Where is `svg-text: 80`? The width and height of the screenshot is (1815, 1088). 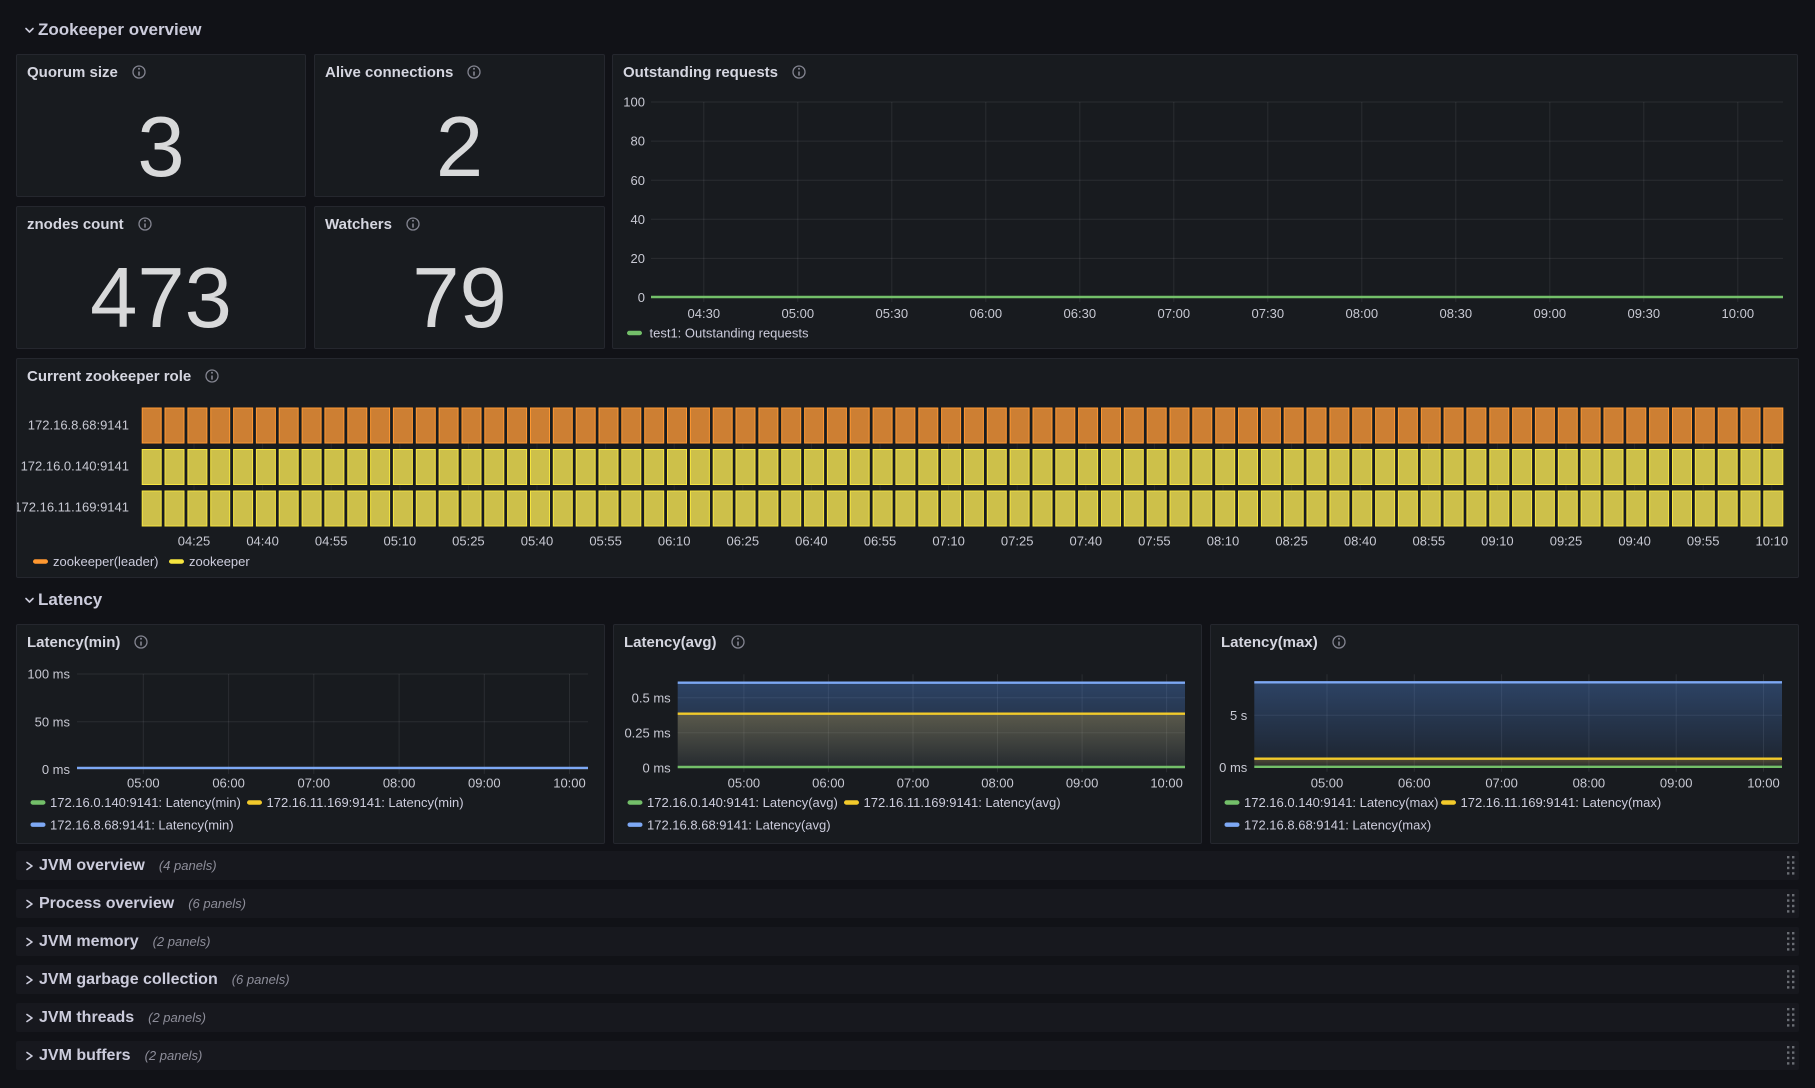
svg-text: 80 is located at coordinates (638, 141).